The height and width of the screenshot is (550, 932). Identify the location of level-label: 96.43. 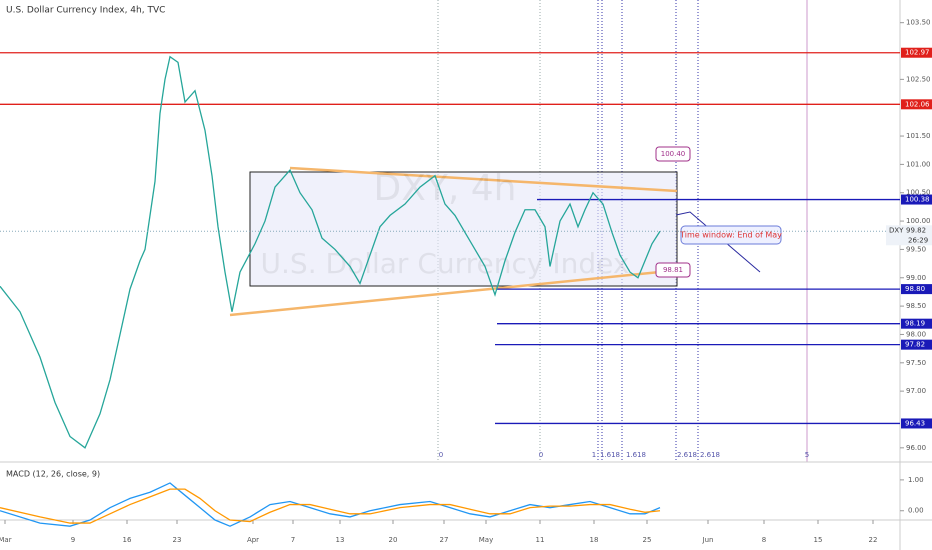
(915, 423).